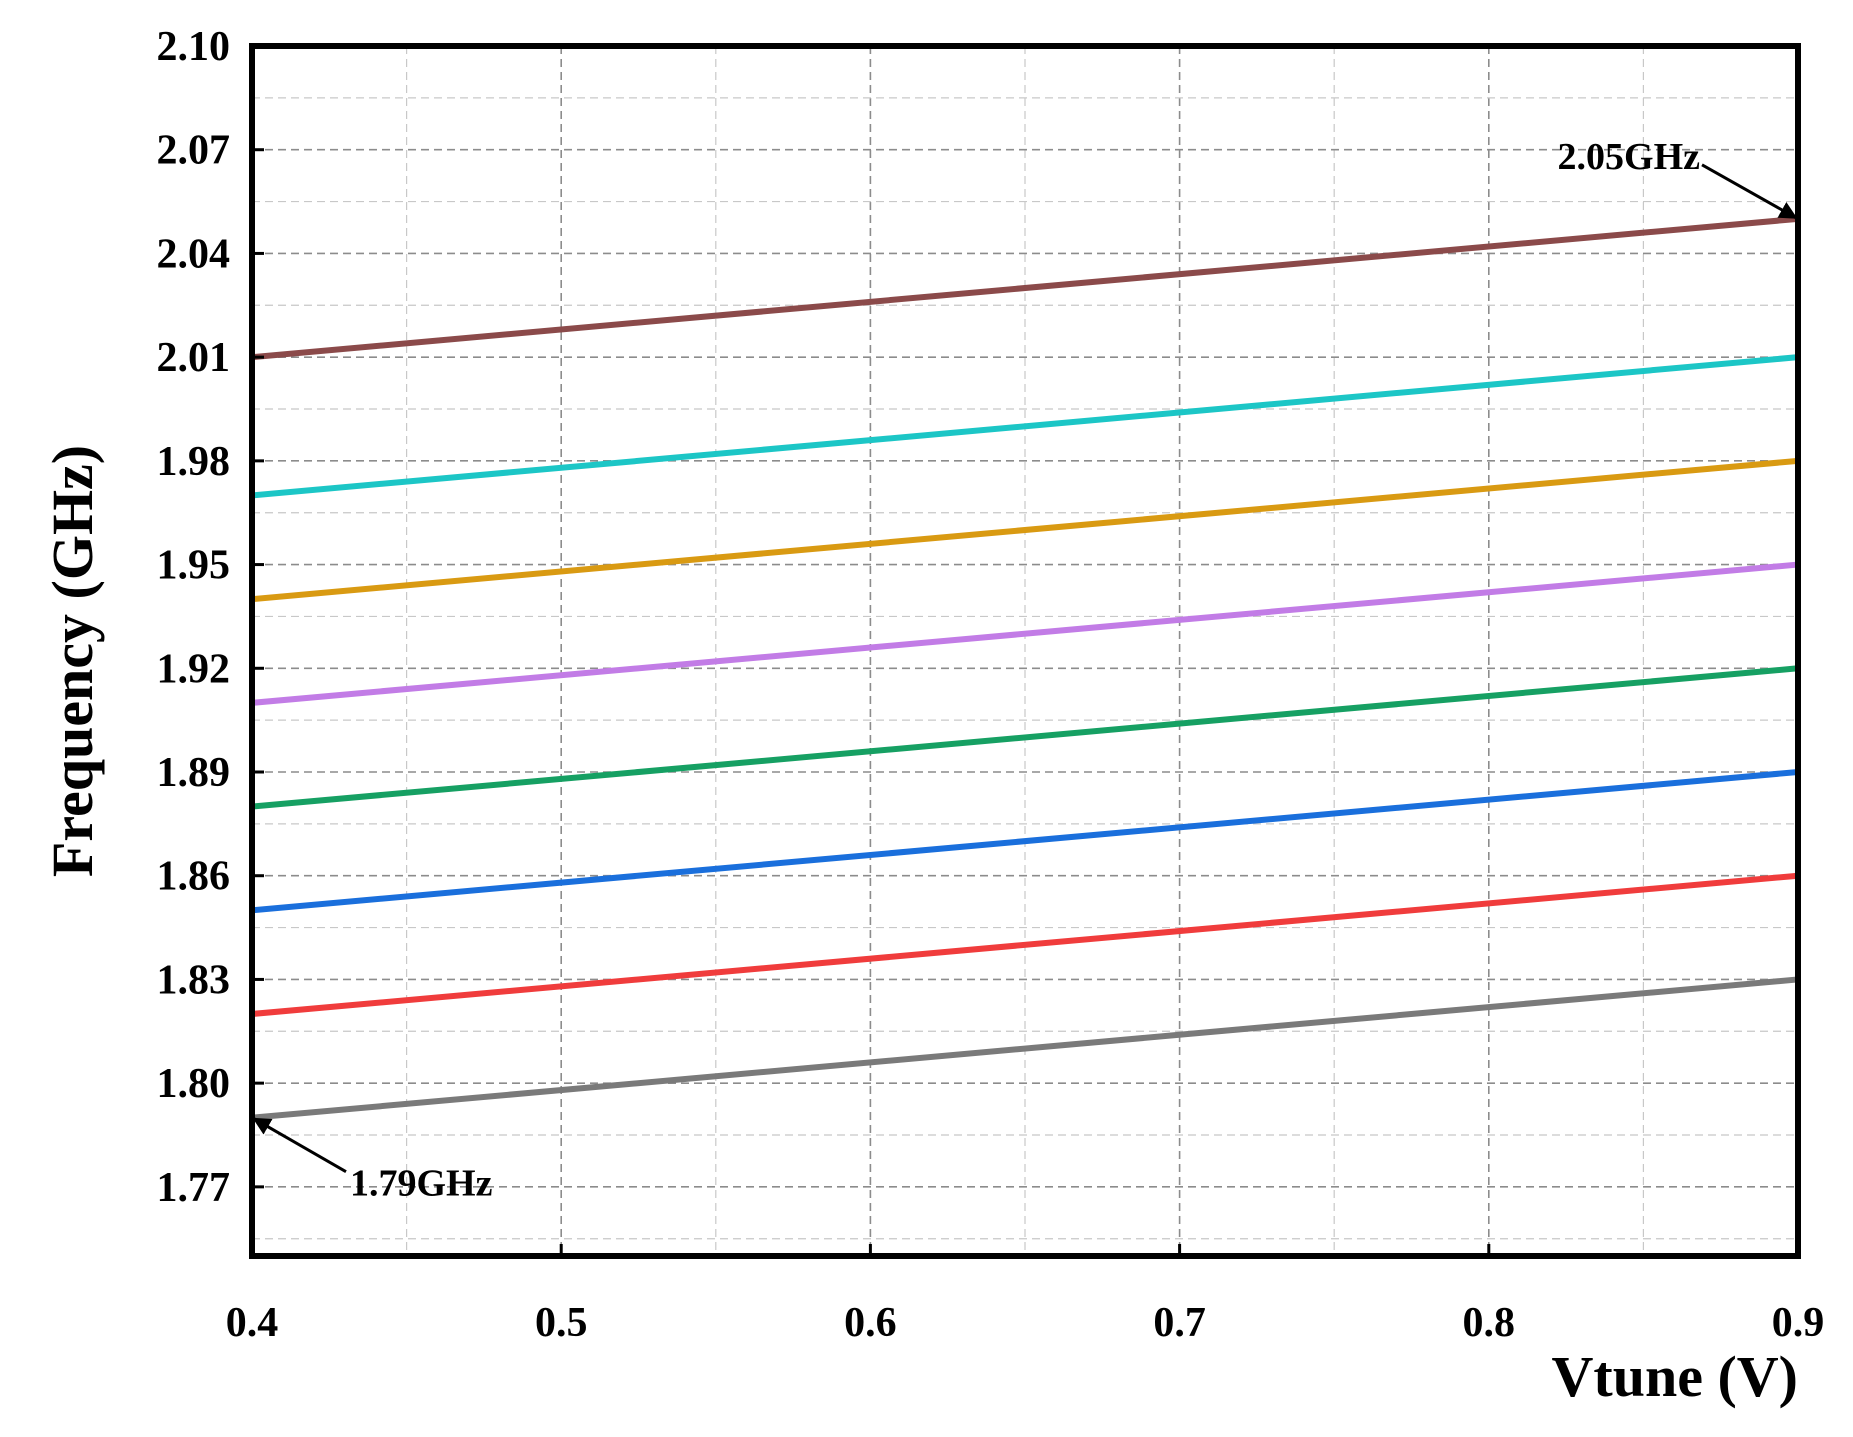 The image size is (1853, 1437). What do you see at coordinates (252, 1323) in the screenshot?
I see `x-tick-label: 0.4` at bounding box center [252, 1323].